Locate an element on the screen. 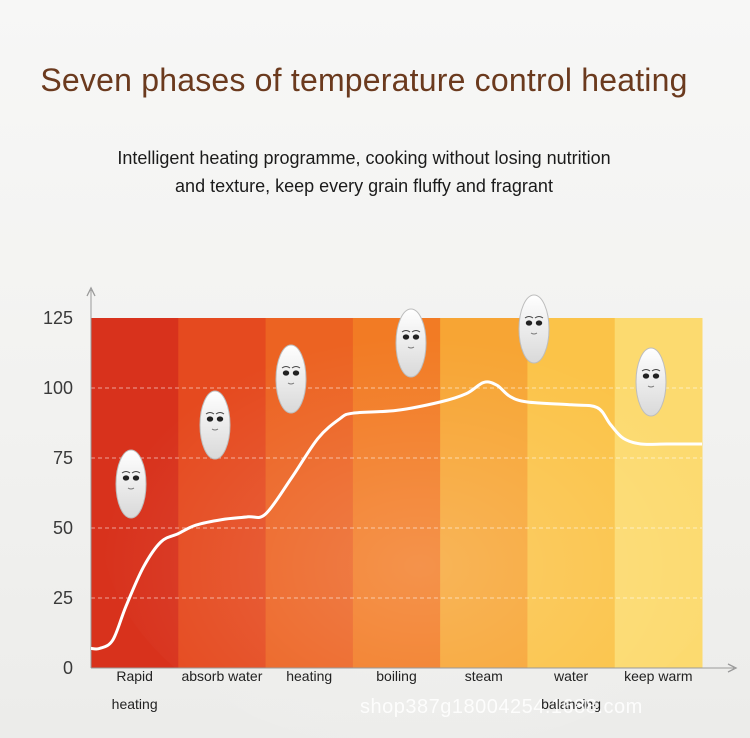 This screenshot has height=738, width=750. y-tick-label: 100 is located at coordinates (58, 388).